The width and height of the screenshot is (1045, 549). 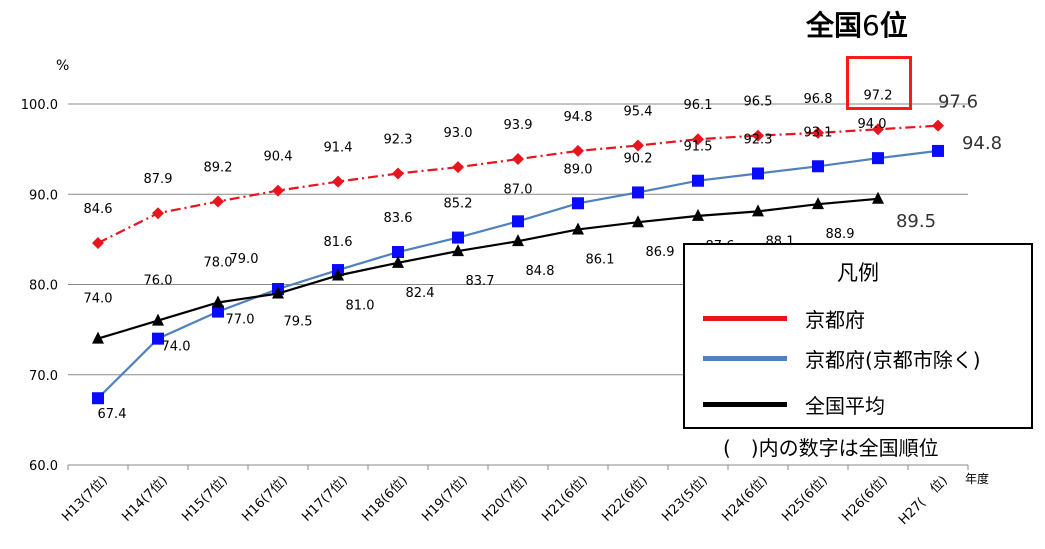 I want to click on x-axis-label: 年度, so click(x=977, y=478).